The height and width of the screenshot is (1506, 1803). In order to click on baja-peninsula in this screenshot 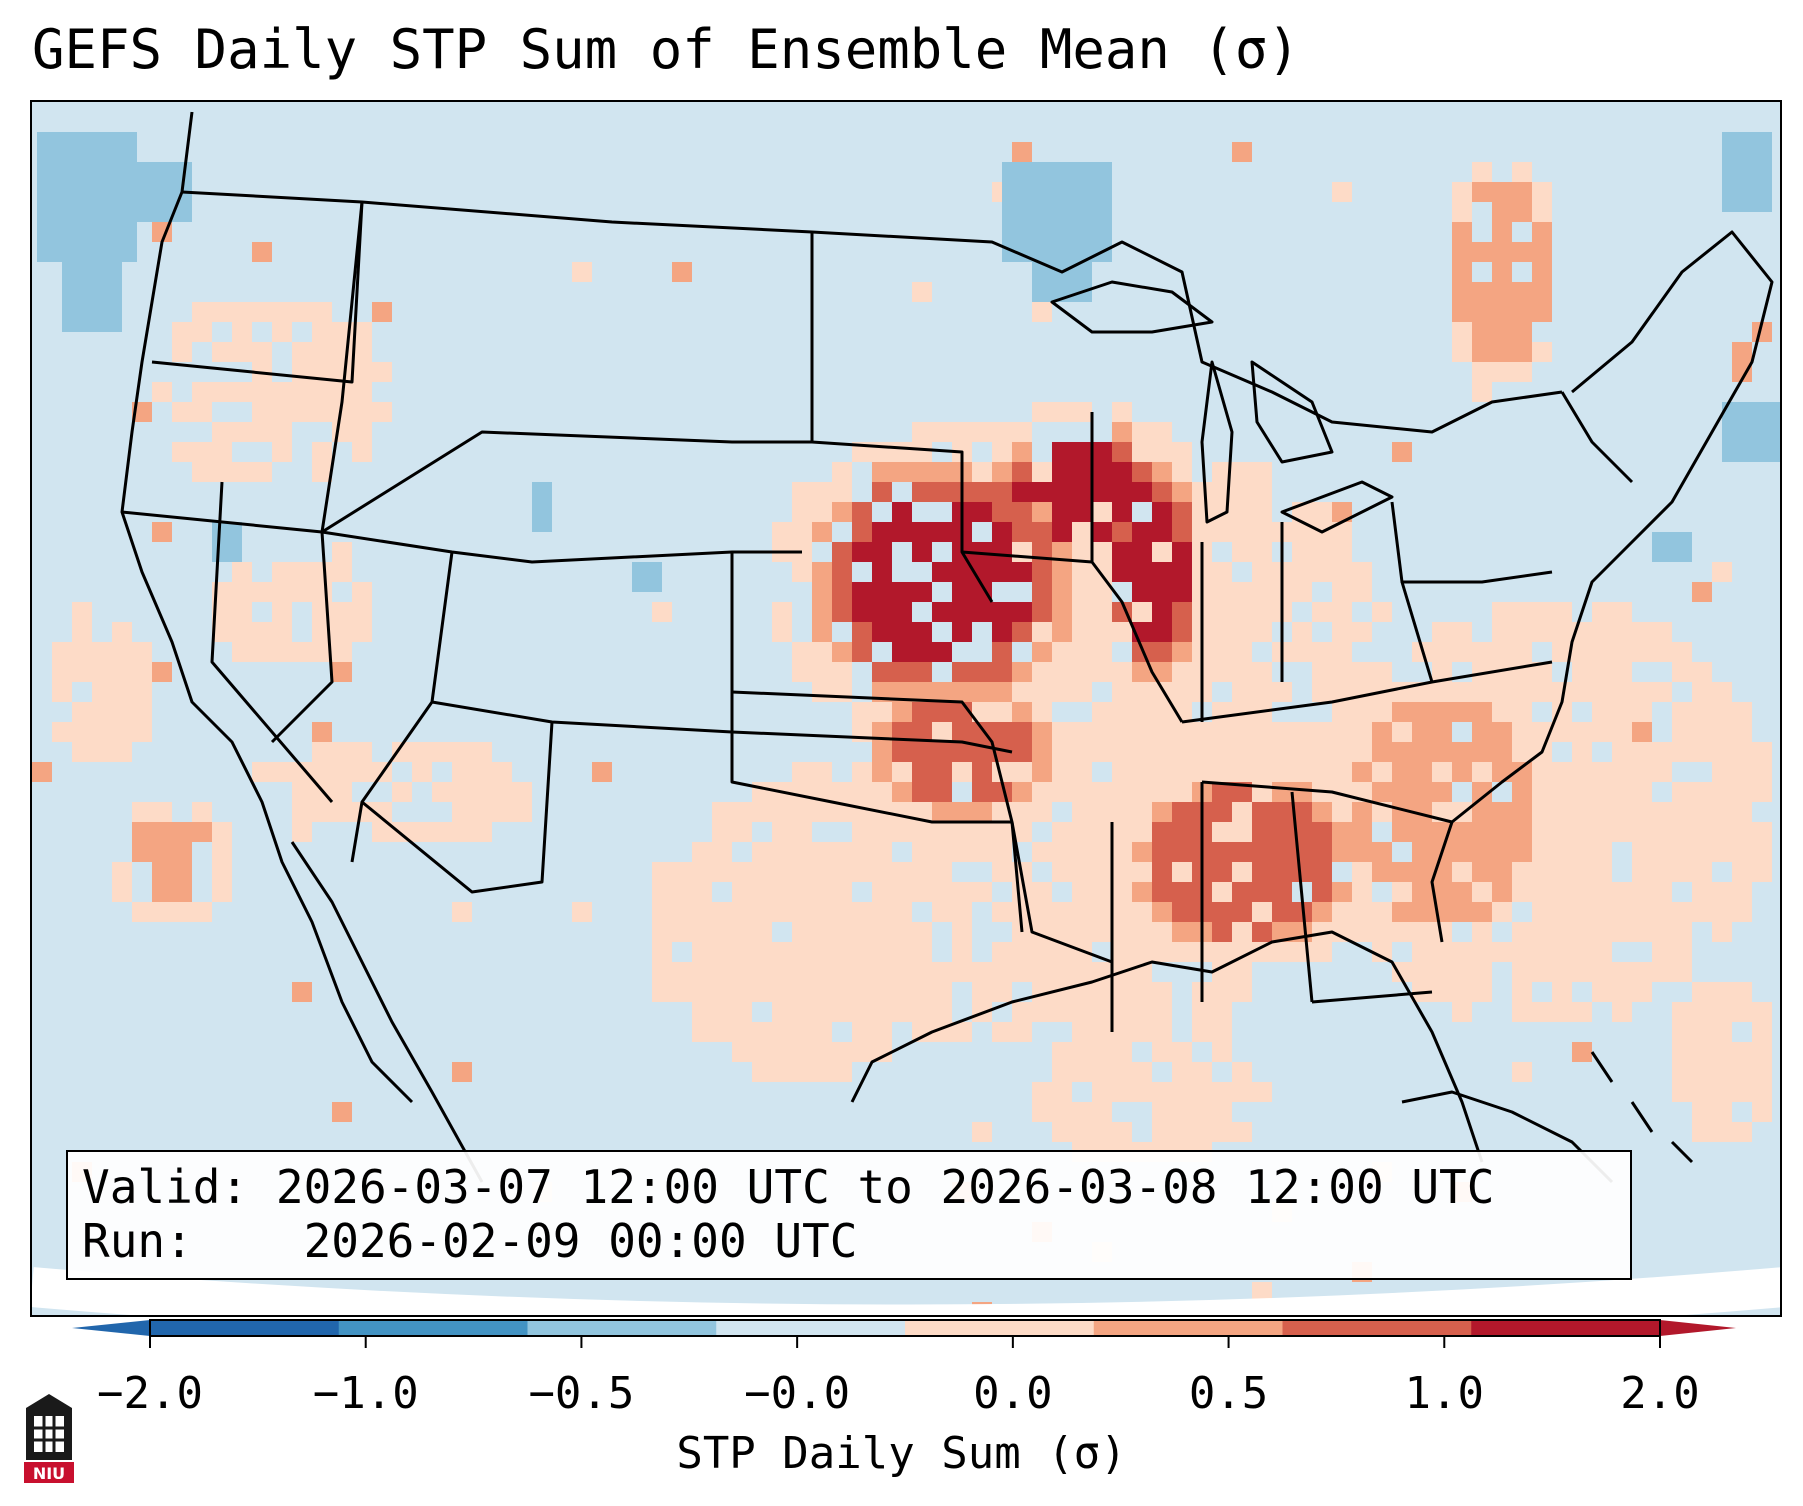, I will do `click(387, 1012)`.